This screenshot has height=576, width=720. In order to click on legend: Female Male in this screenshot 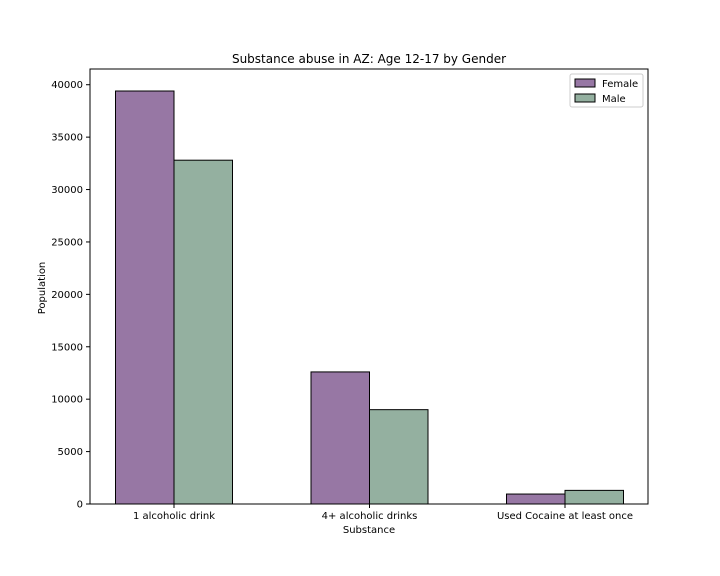, I will do `click(606, 90)`.